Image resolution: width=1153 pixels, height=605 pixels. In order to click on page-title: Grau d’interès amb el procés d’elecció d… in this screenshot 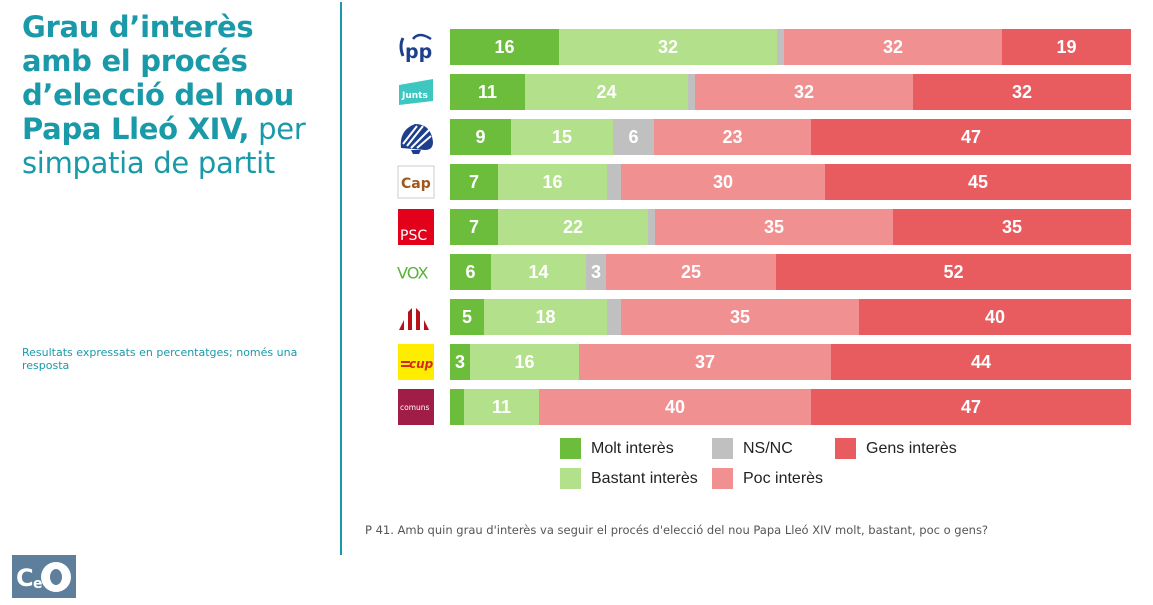, I will do `click(172, 95)`.